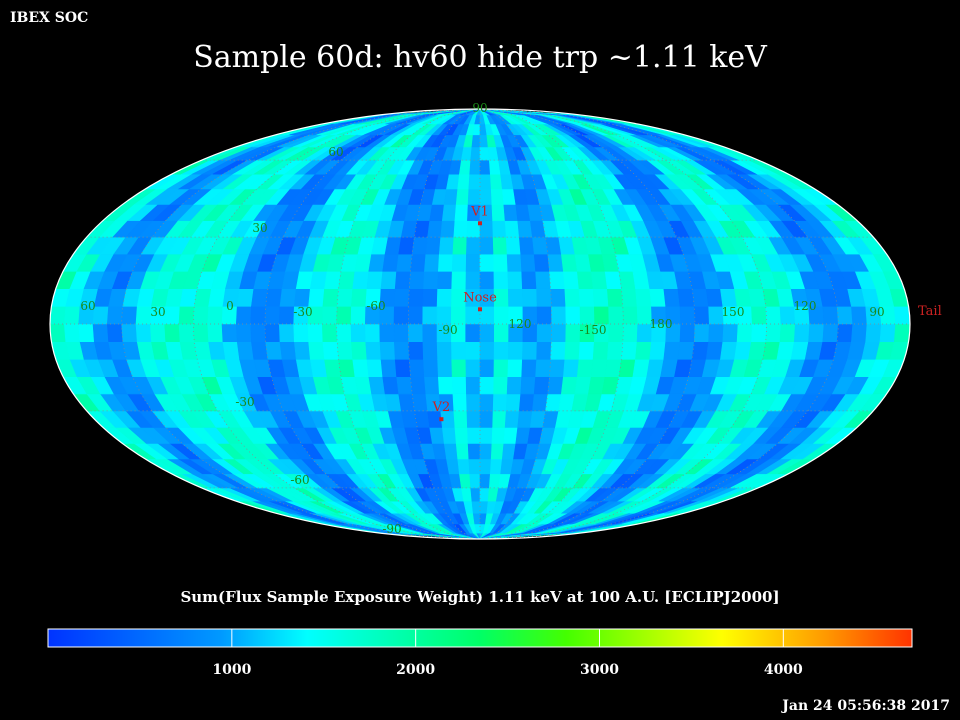 Image resolution: width=960 pixels, height=720 pixels. I want to click on lat-label-60: 60, so click(335, 152).